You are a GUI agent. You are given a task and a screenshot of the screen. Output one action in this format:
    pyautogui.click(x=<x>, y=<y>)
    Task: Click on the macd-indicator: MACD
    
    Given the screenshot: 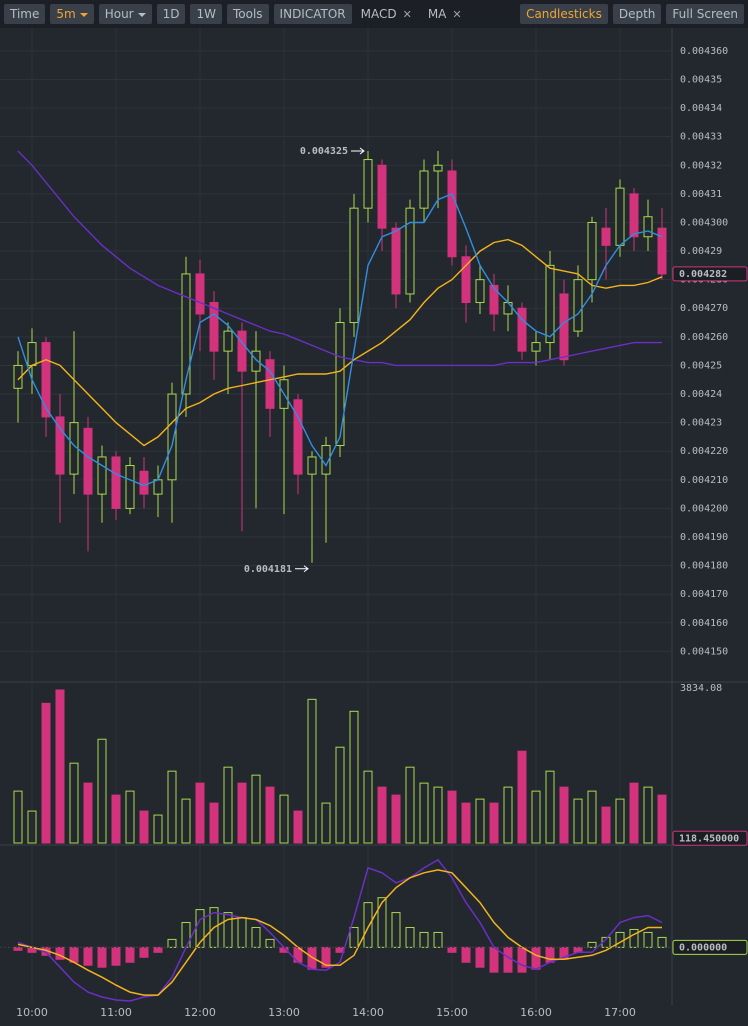 What is the action you would take?
    pyautogui.click(x=378, y=14)
    